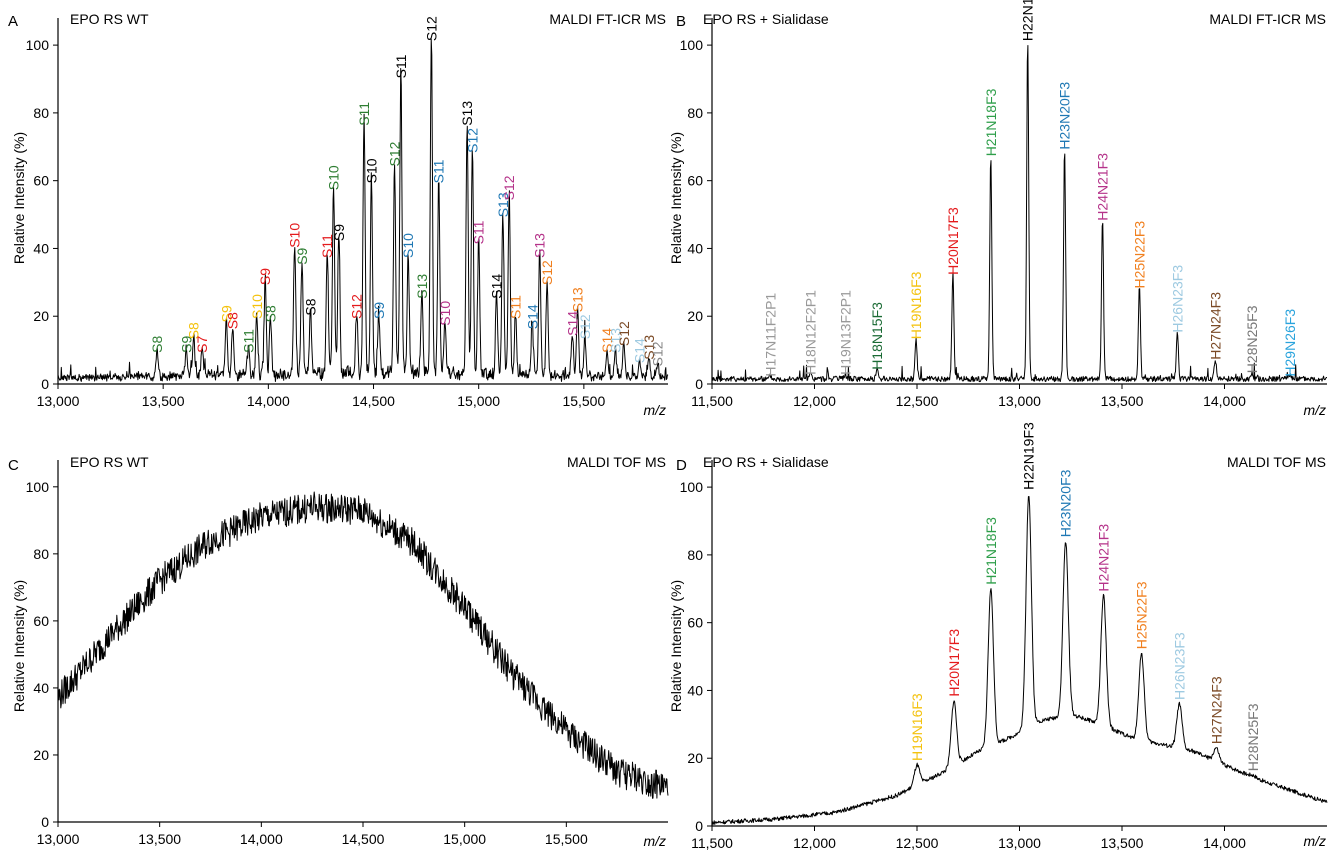 This screenshot has height=851, width=1331. Describe the element at coordinates (109, 462) in the screenshot. I see `panel-title-left: EPO RS WT` at that location.